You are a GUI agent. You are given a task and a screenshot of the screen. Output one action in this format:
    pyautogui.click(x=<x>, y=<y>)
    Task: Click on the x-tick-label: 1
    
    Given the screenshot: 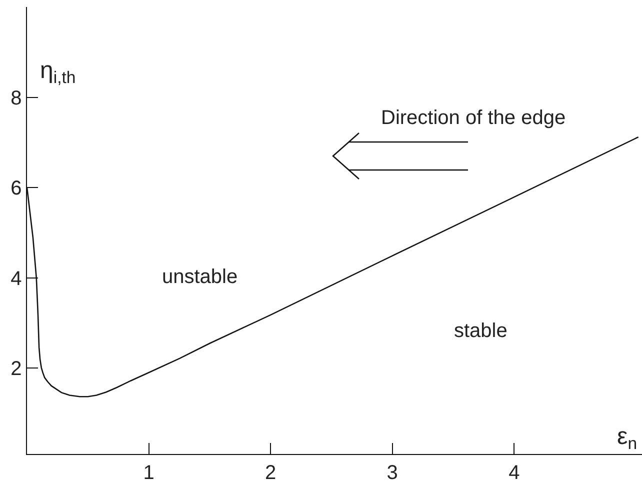 What is the action you would take?
    pyautogui.click(x=148, y=471)
    